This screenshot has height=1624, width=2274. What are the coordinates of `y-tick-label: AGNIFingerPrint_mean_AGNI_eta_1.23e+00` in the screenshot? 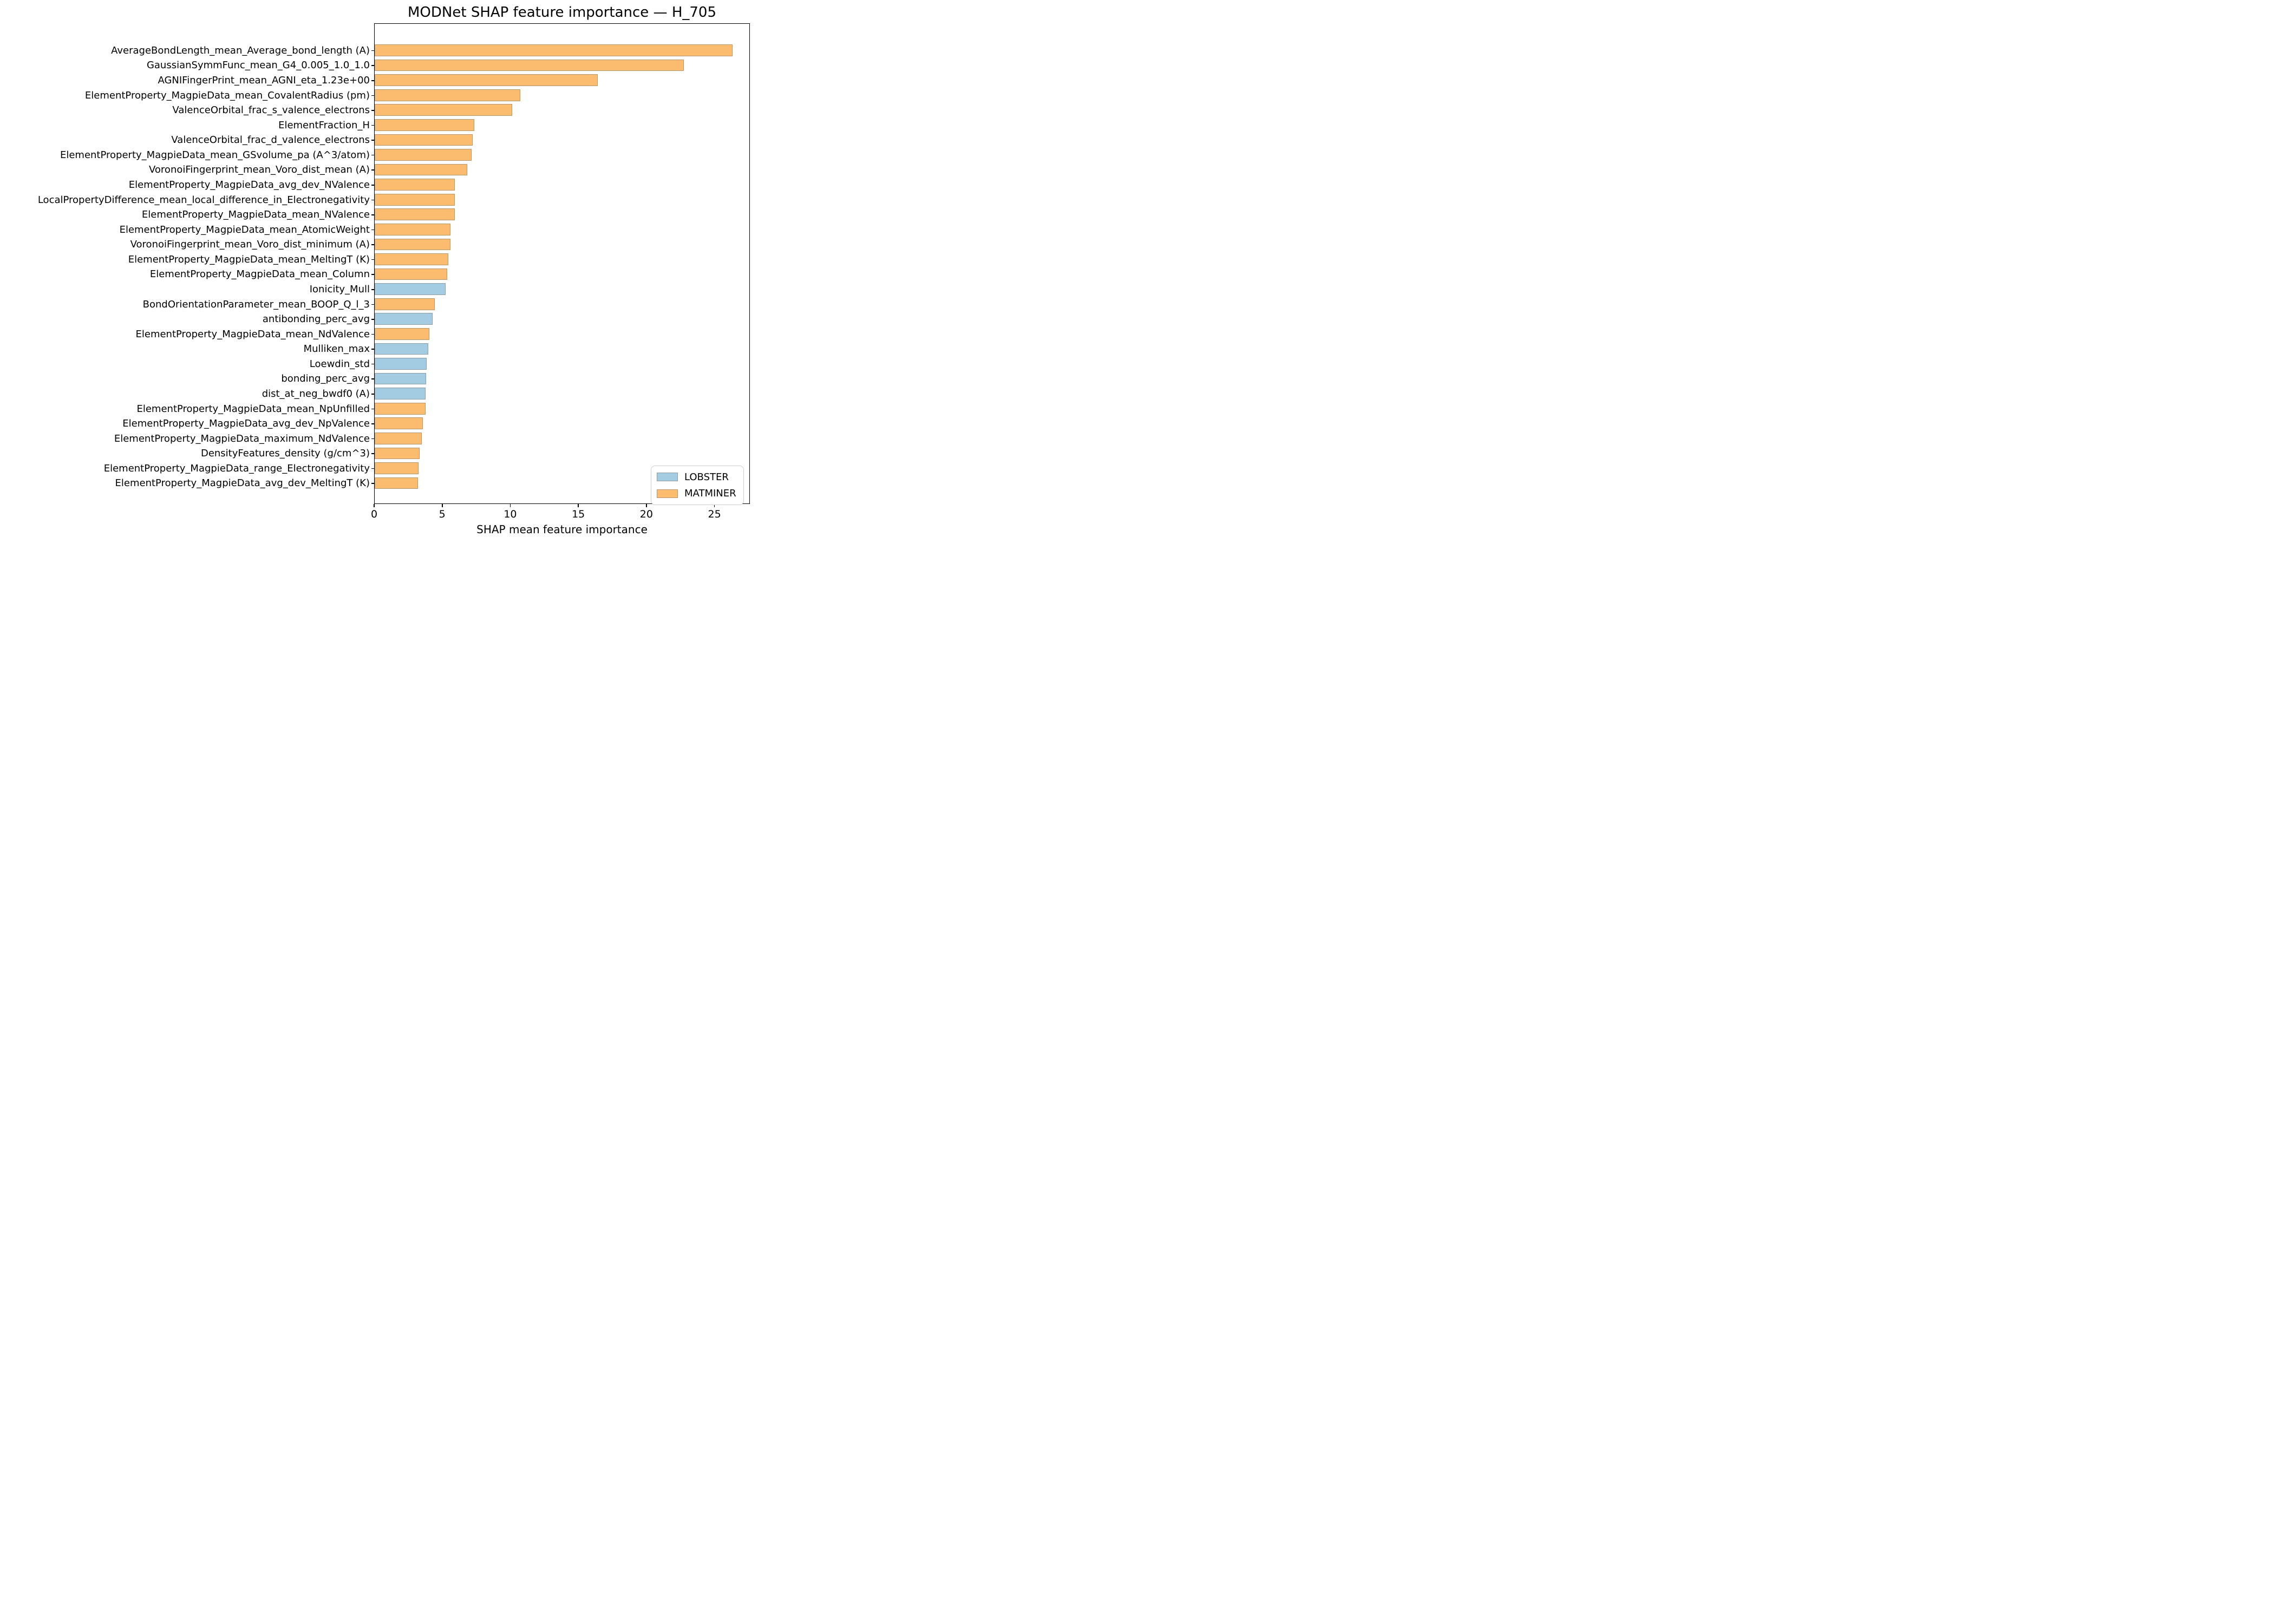 It's located at (264, 80).